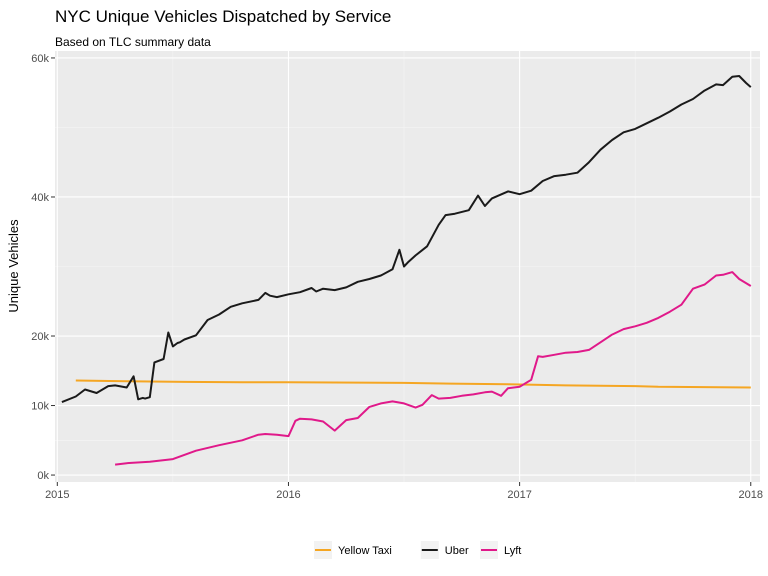  Describe the element at coordinates (43, 267) in the screenshot. I see `y-axis: 0k 10k 40k 60k 20k` at that location.